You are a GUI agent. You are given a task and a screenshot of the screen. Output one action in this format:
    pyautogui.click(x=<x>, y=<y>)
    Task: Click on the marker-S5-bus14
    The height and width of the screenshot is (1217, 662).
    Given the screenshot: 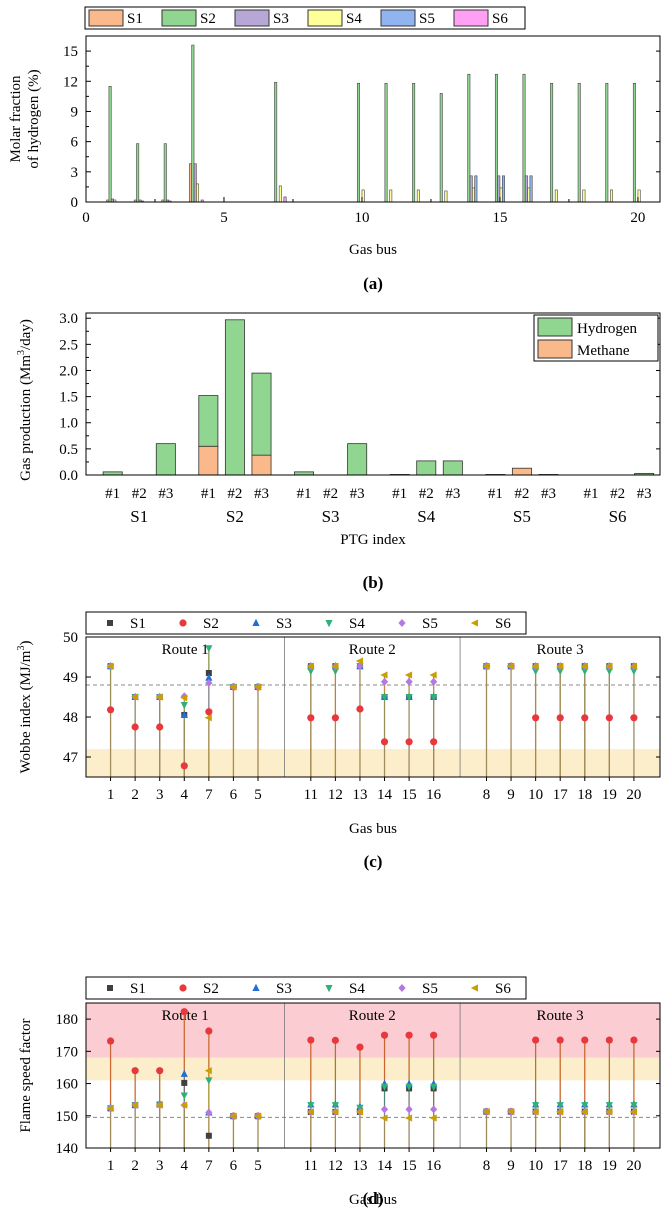 What is the action you would take?
    pyautogui.click(x=384, y=681)
    